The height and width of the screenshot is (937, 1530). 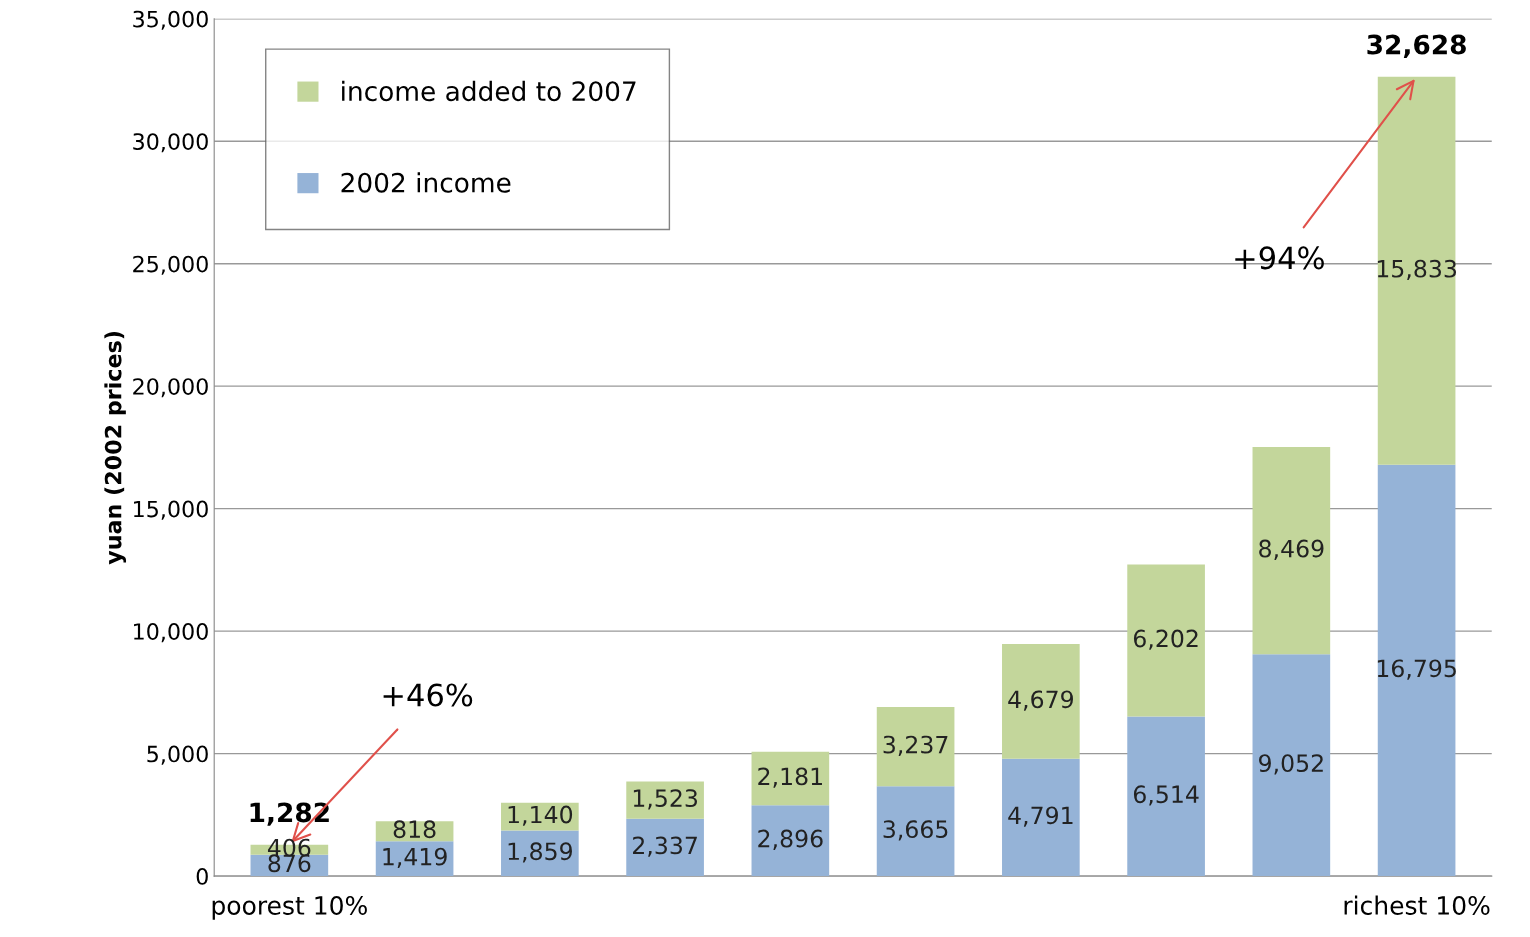 I want to click on data-label: 16,795, so click(x=1416, y=669).